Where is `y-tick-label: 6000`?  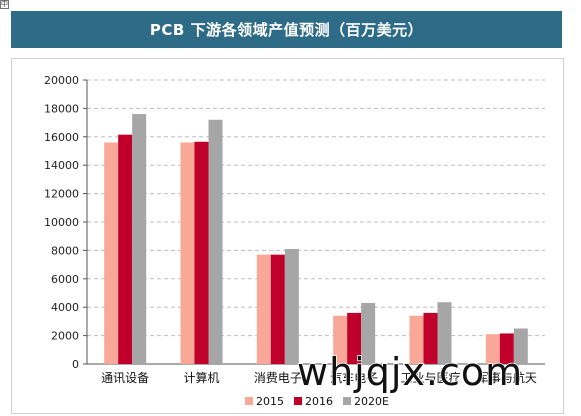 y-tick-label: 6000 is located at coordinates (65, 279).